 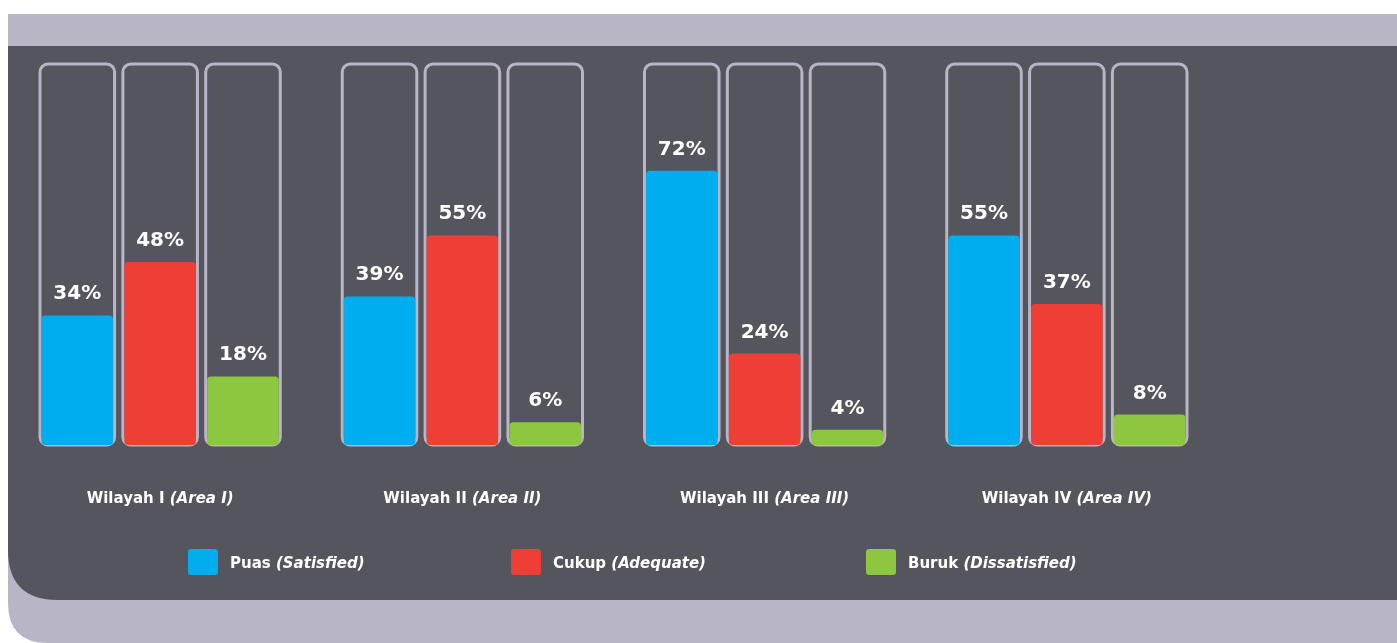 I want to click on data-label: 4%, so click(x=847, y=406).